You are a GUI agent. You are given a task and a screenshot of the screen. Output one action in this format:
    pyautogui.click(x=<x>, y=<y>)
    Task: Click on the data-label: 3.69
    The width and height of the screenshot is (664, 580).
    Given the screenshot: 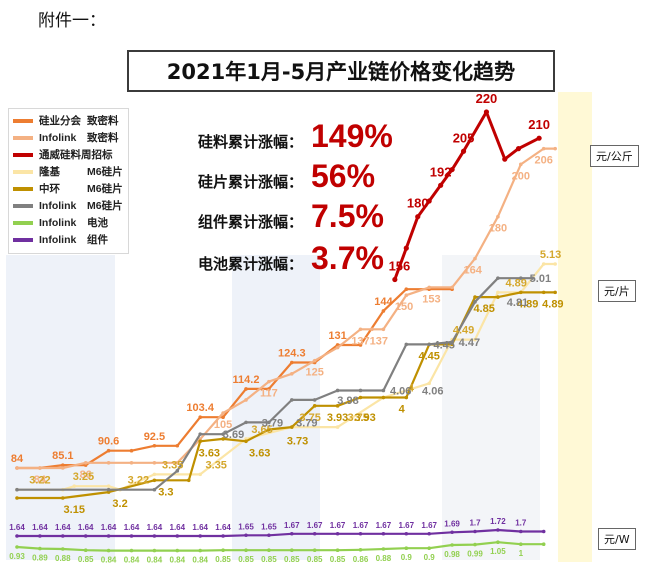 What is the action you would take?
    pyautogui.click(x=233, y=435)
    